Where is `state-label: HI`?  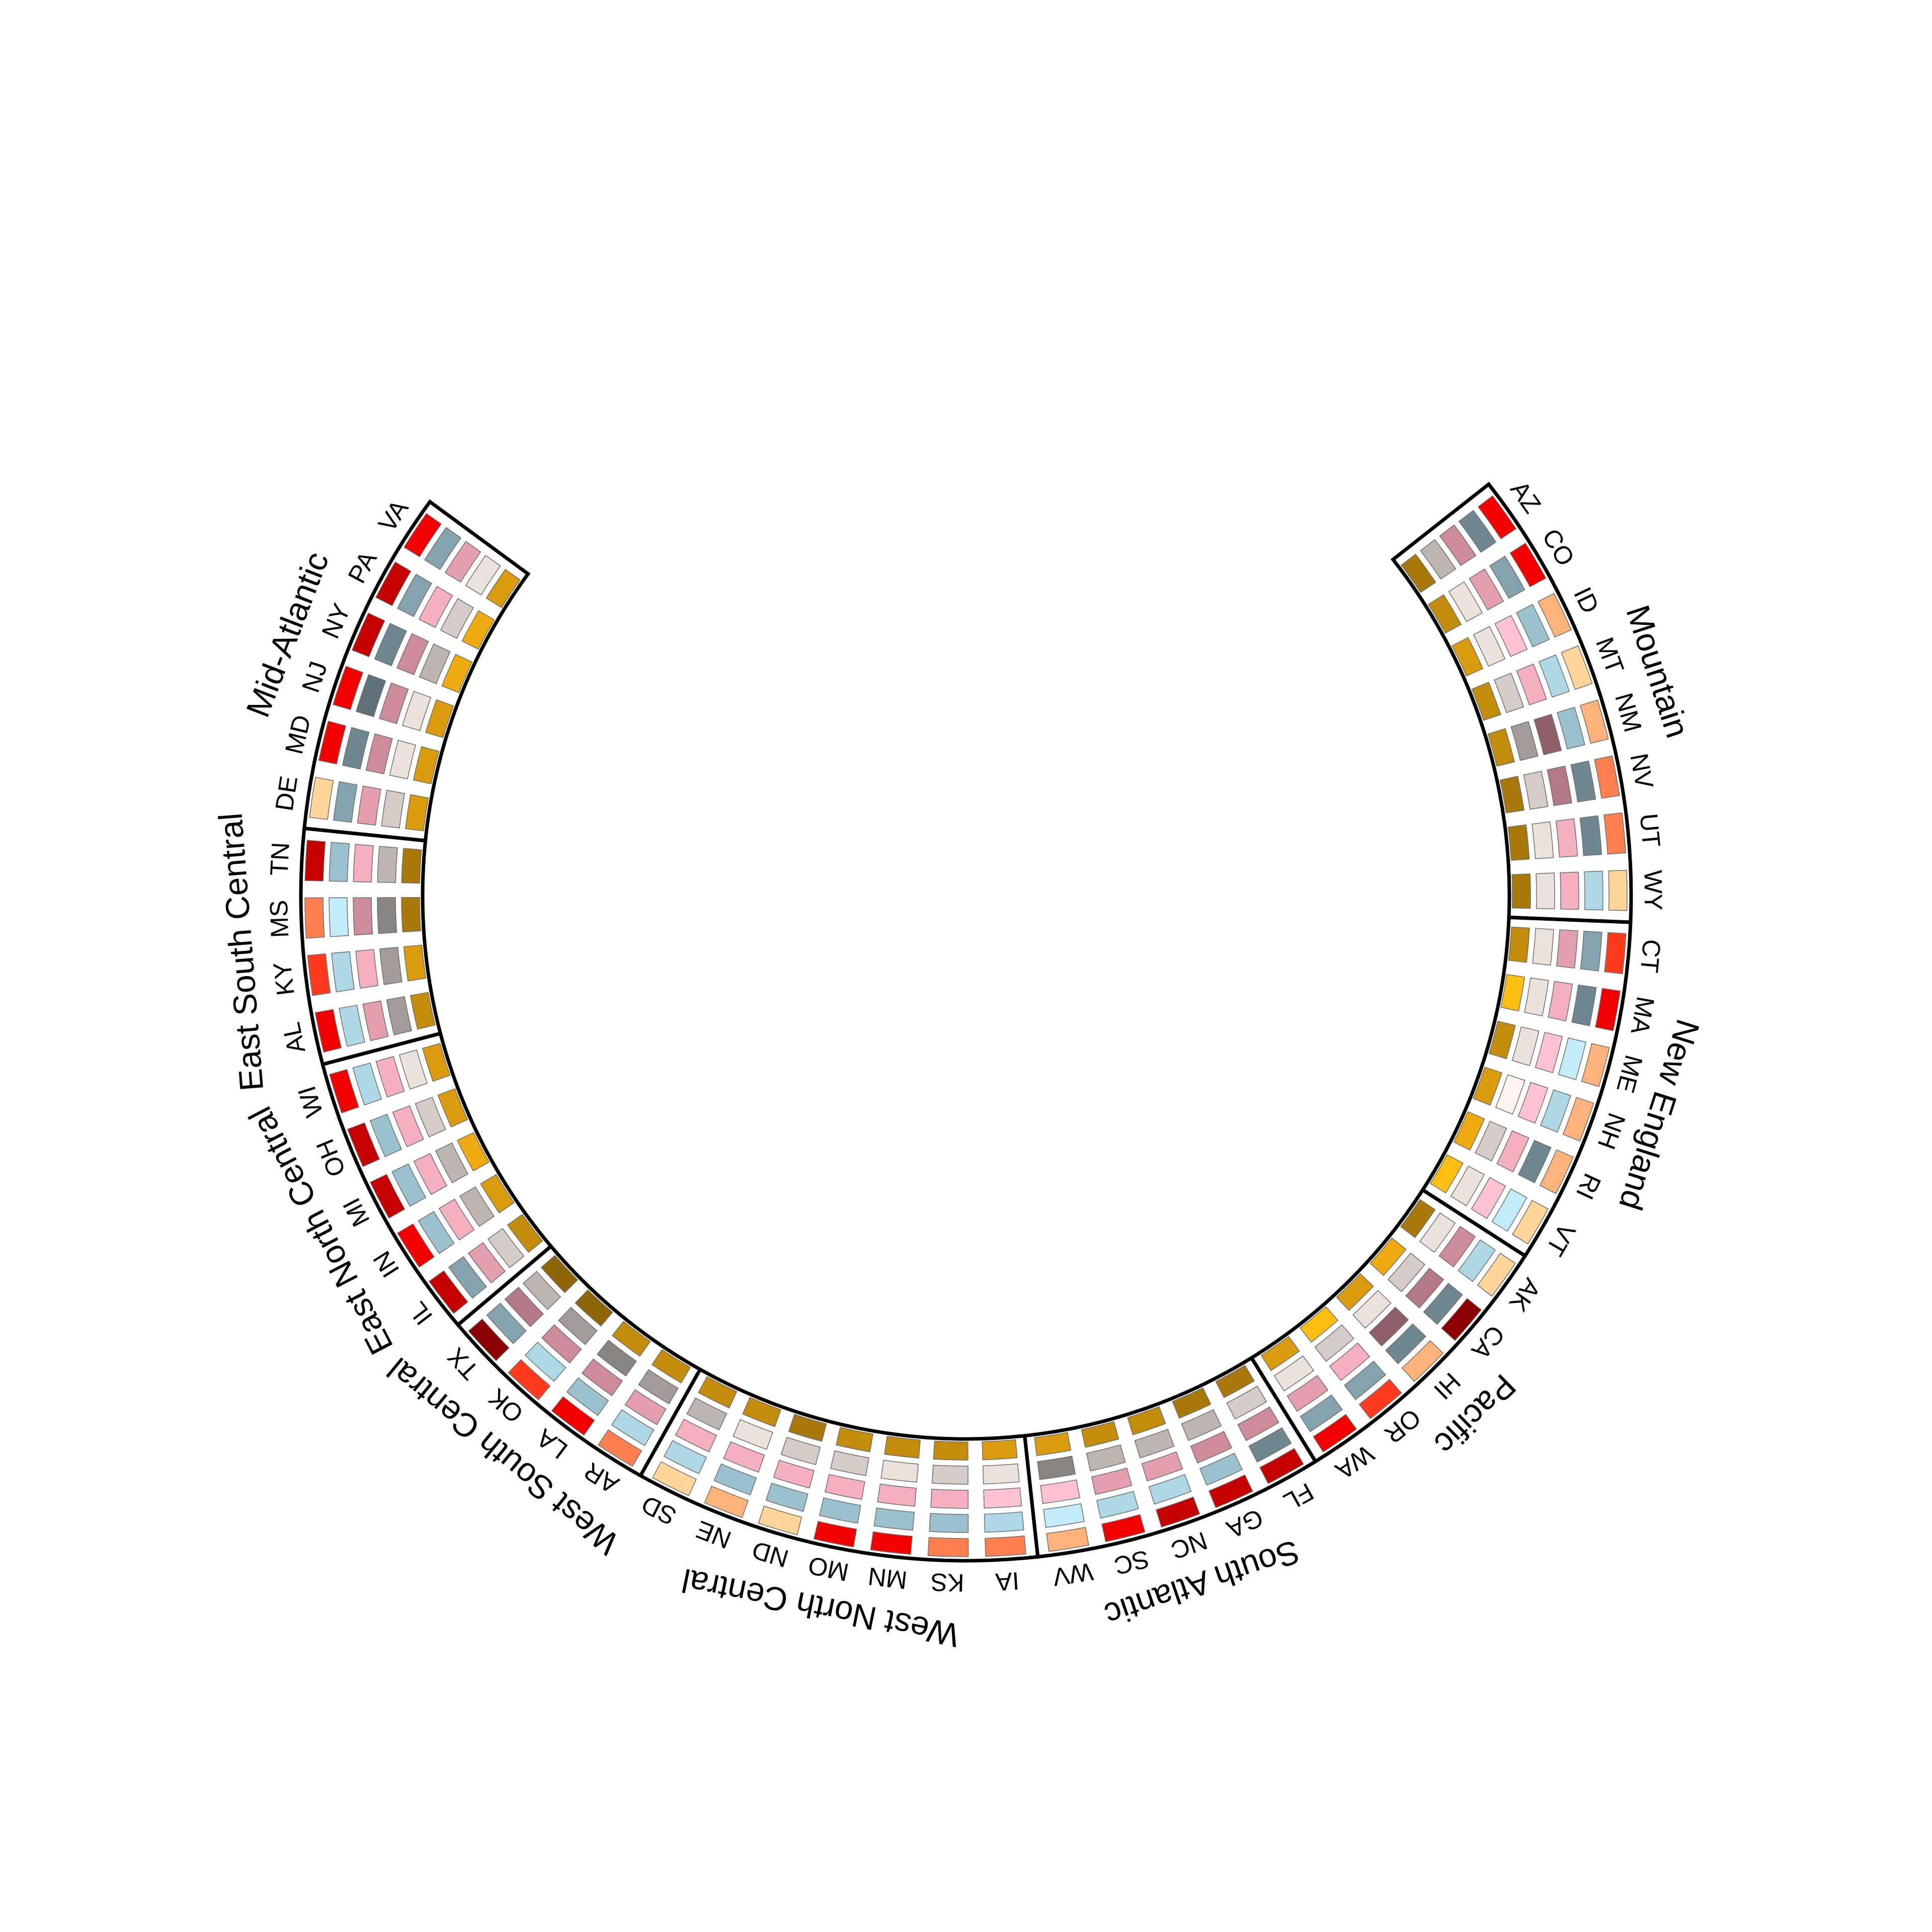 state-label: HI is located at coordinates (1447, 1386).